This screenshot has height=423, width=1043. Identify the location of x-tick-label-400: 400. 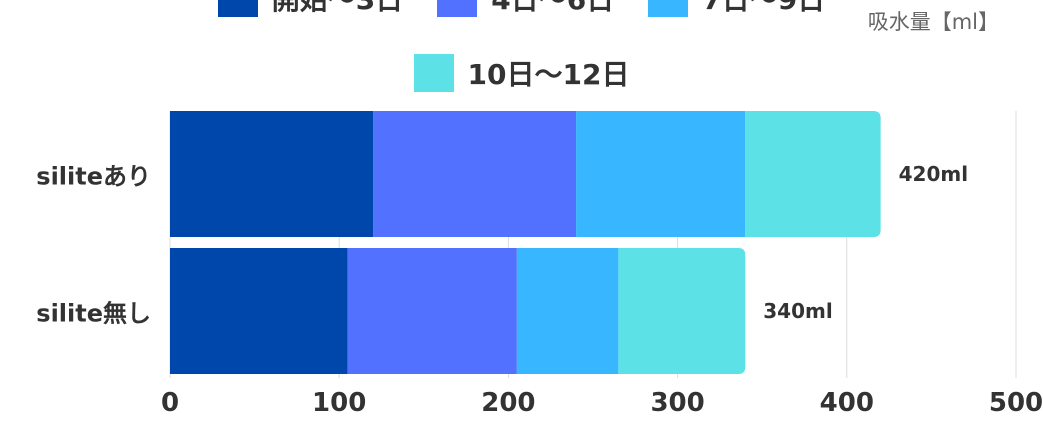
(846, 403).